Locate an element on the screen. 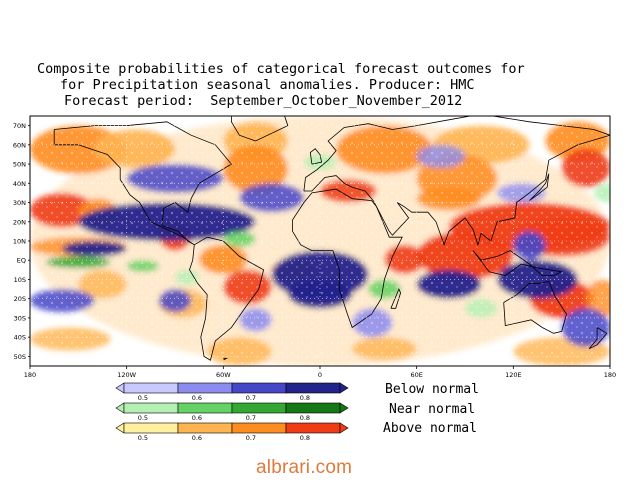 Image resolution: width=640 pixels, height=484 pixels. longitude-labels: 180 120W 60W 0 60E 120E 180 is located at coordinates (320, 372).